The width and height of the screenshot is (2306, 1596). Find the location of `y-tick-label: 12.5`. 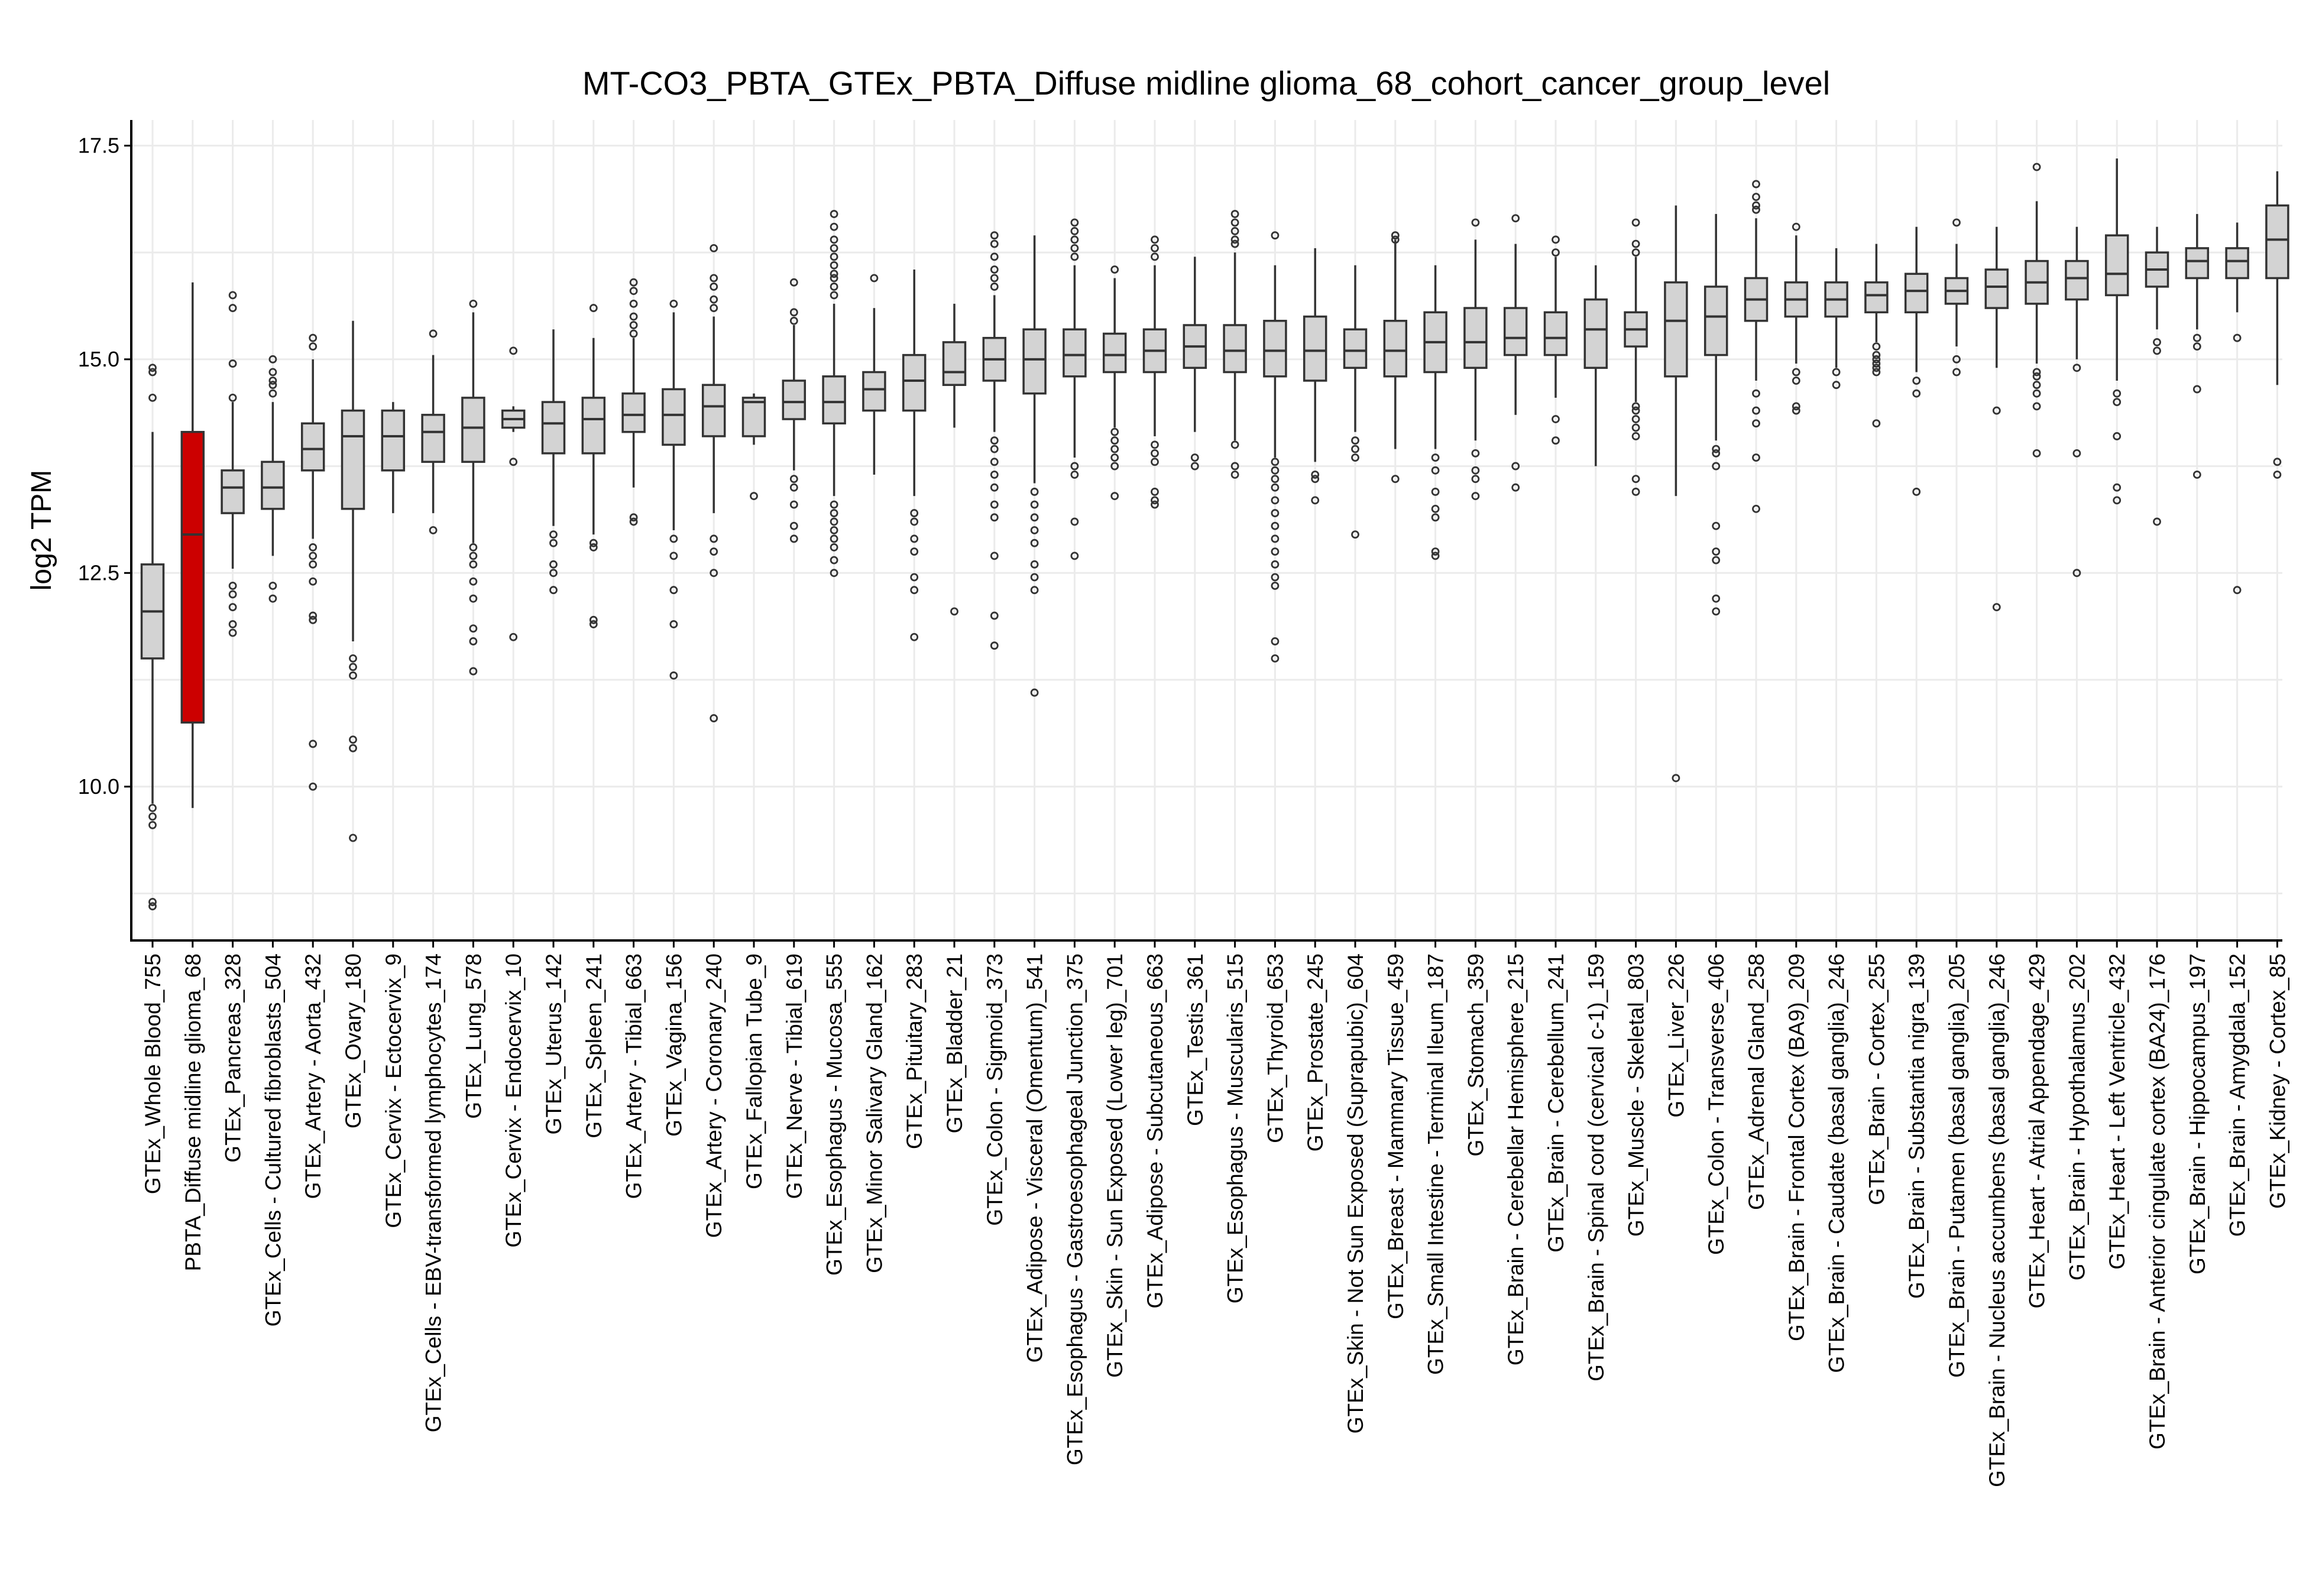

y-tick-label: 12.5 is located at coordinates (98, 572).